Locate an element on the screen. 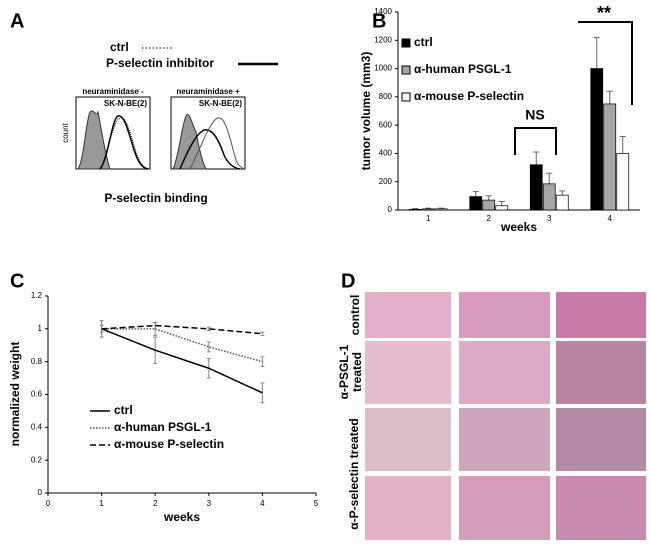  y-tick-label: 0.8 is located at coordinates (37, 361).